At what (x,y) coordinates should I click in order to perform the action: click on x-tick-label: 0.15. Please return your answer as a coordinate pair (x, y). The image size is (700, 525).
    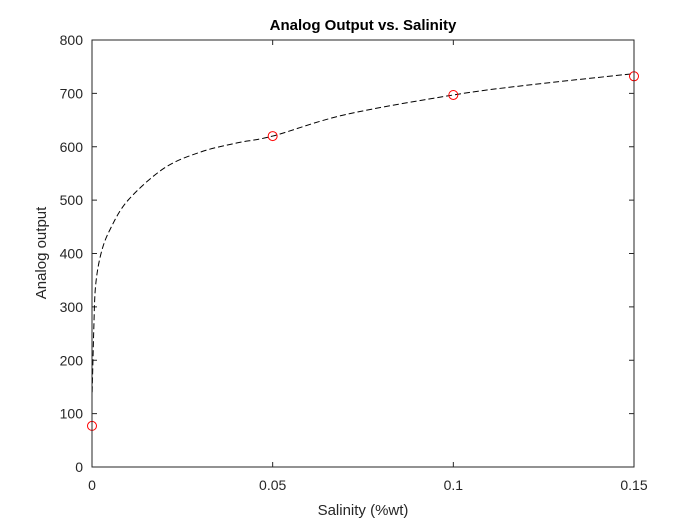
    Looking at the image, I should click on (633, 485).